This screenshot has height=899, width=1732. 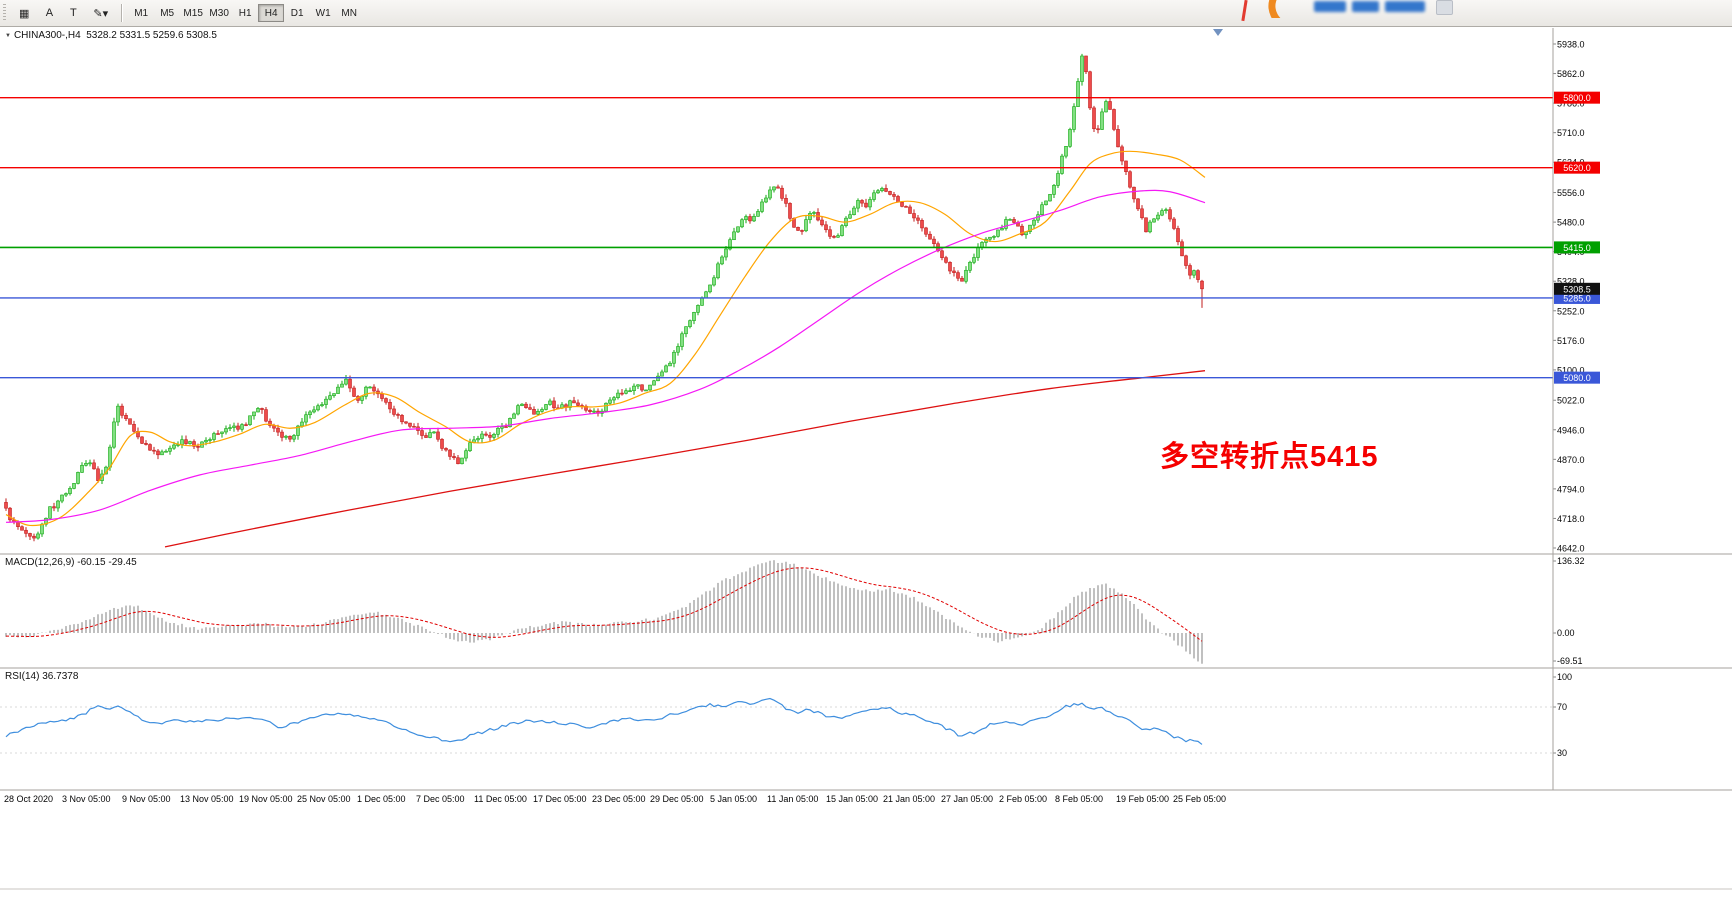 I want to click on svg-text: 13 Nov 05:00, so click(x=207, y=799).